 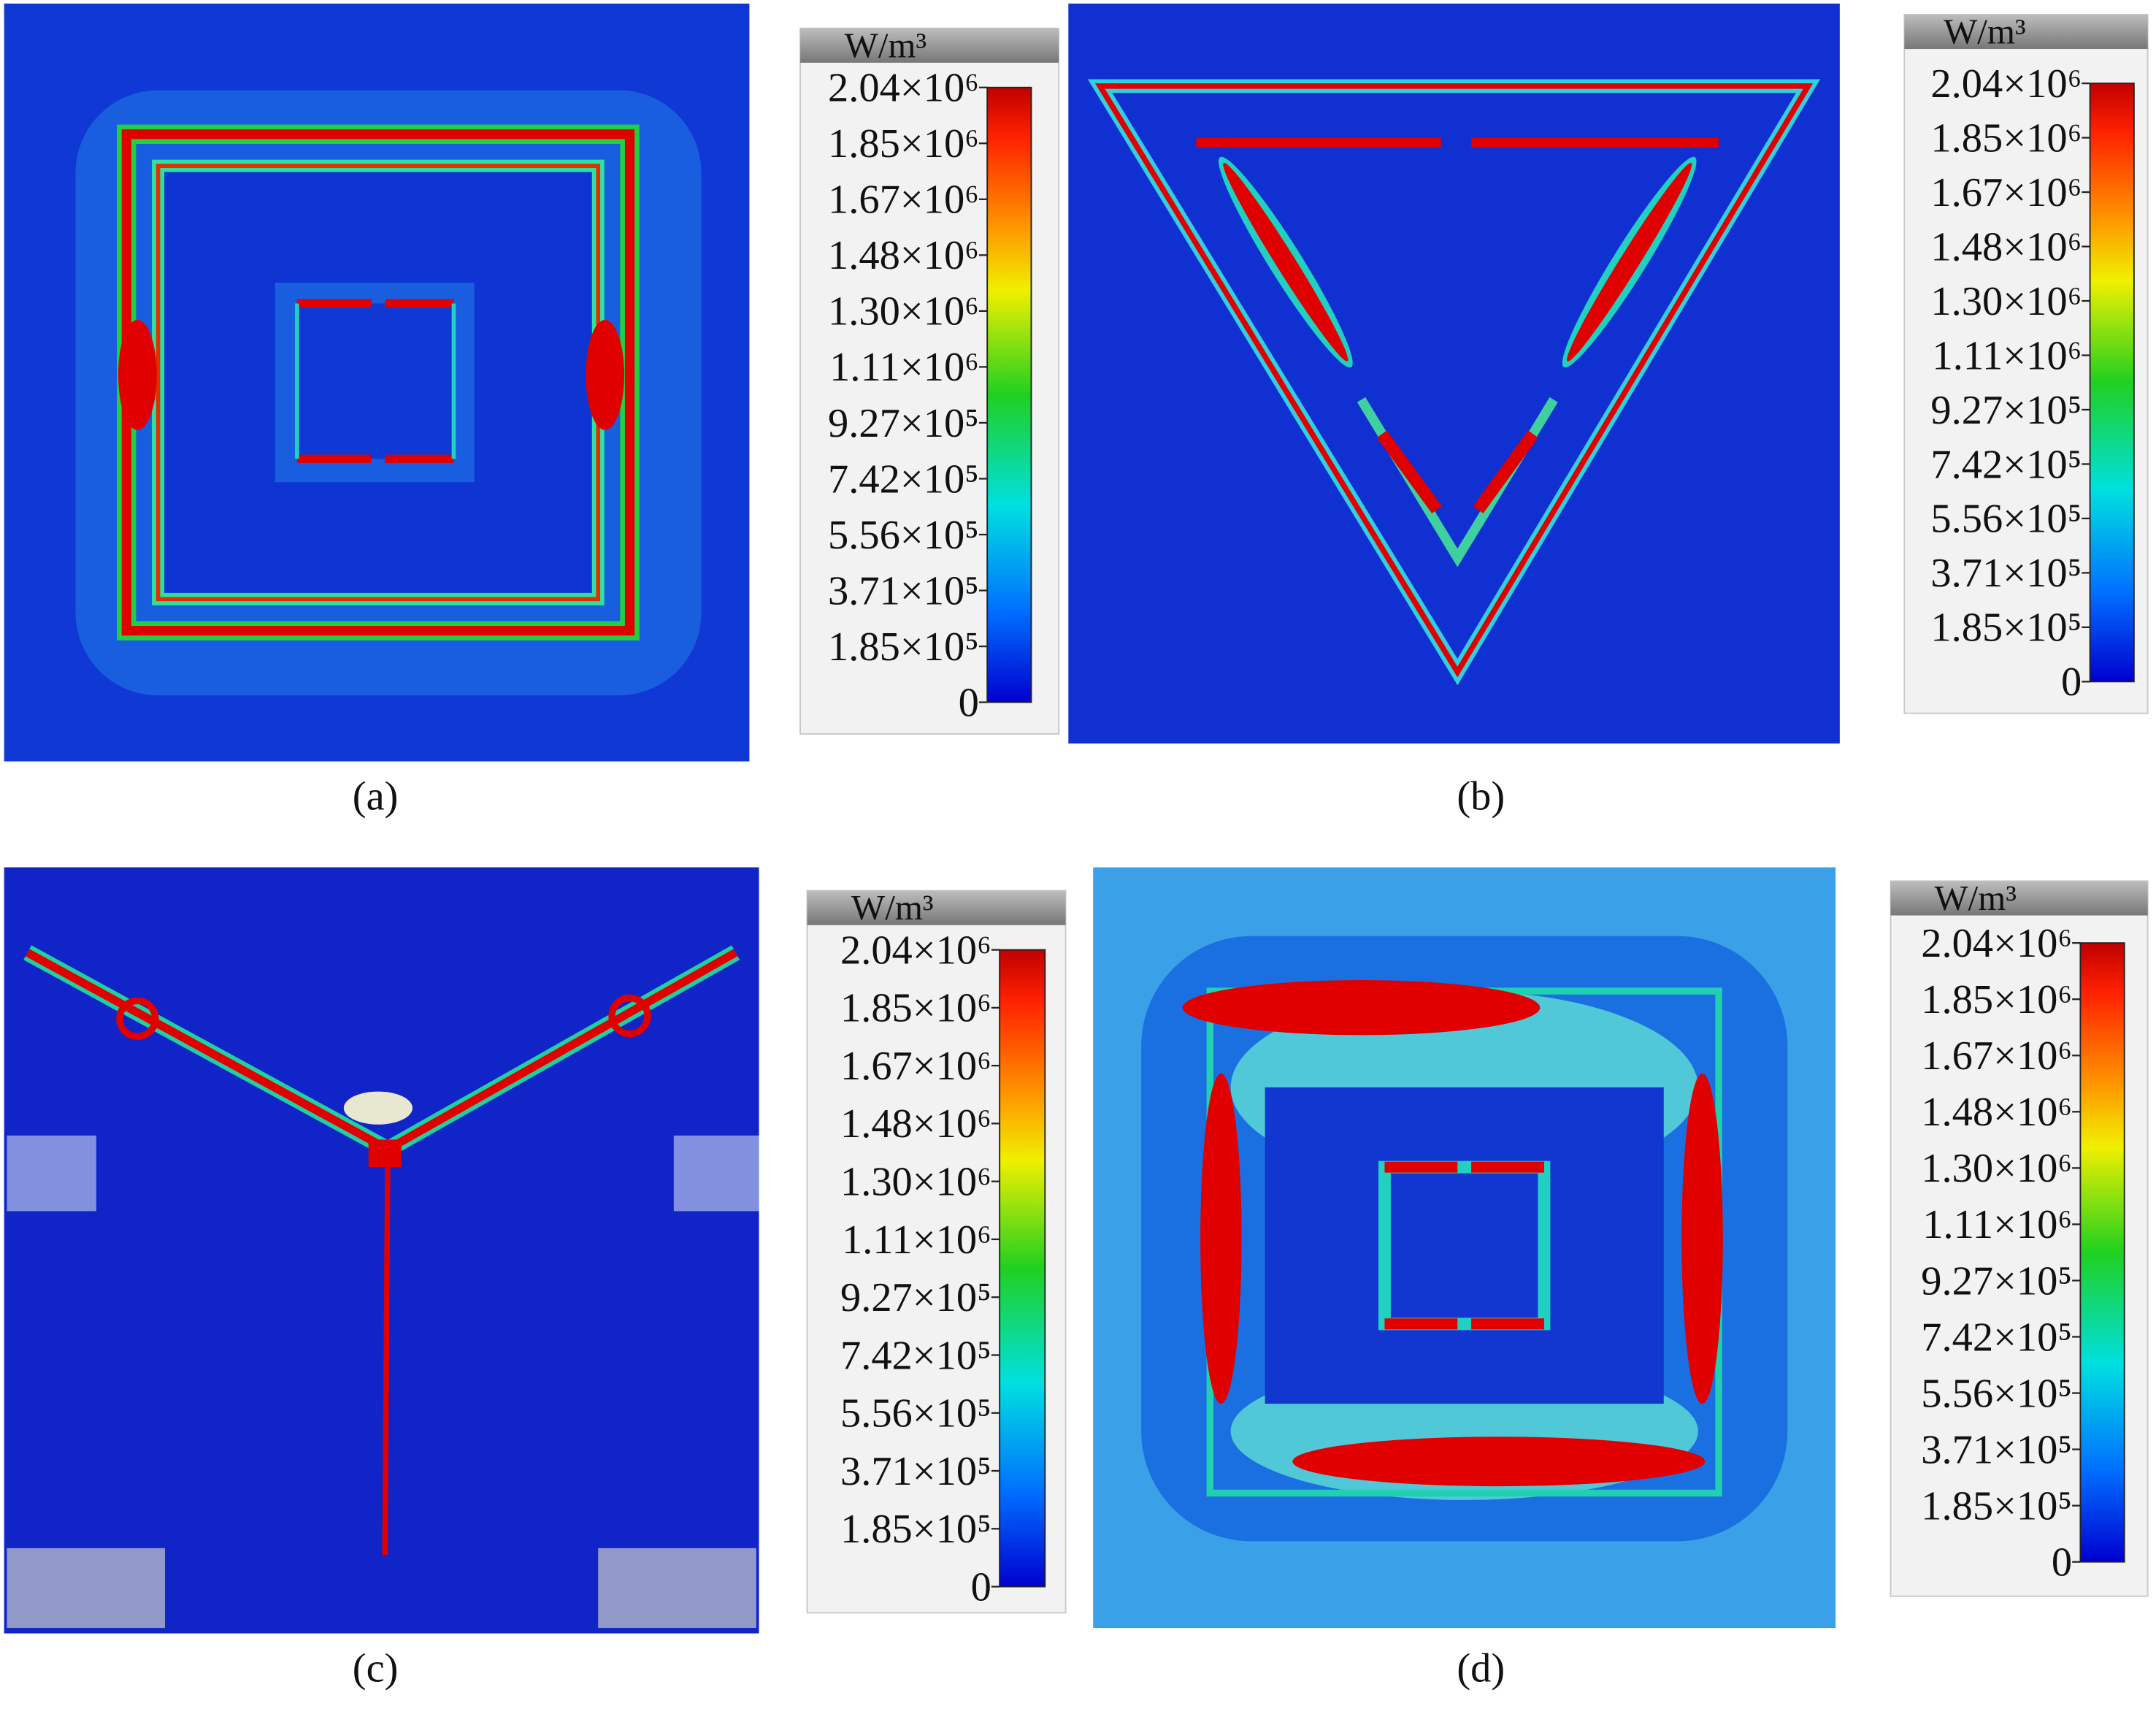 I want to click on panel-label: (a), so click(x=376, y=796).